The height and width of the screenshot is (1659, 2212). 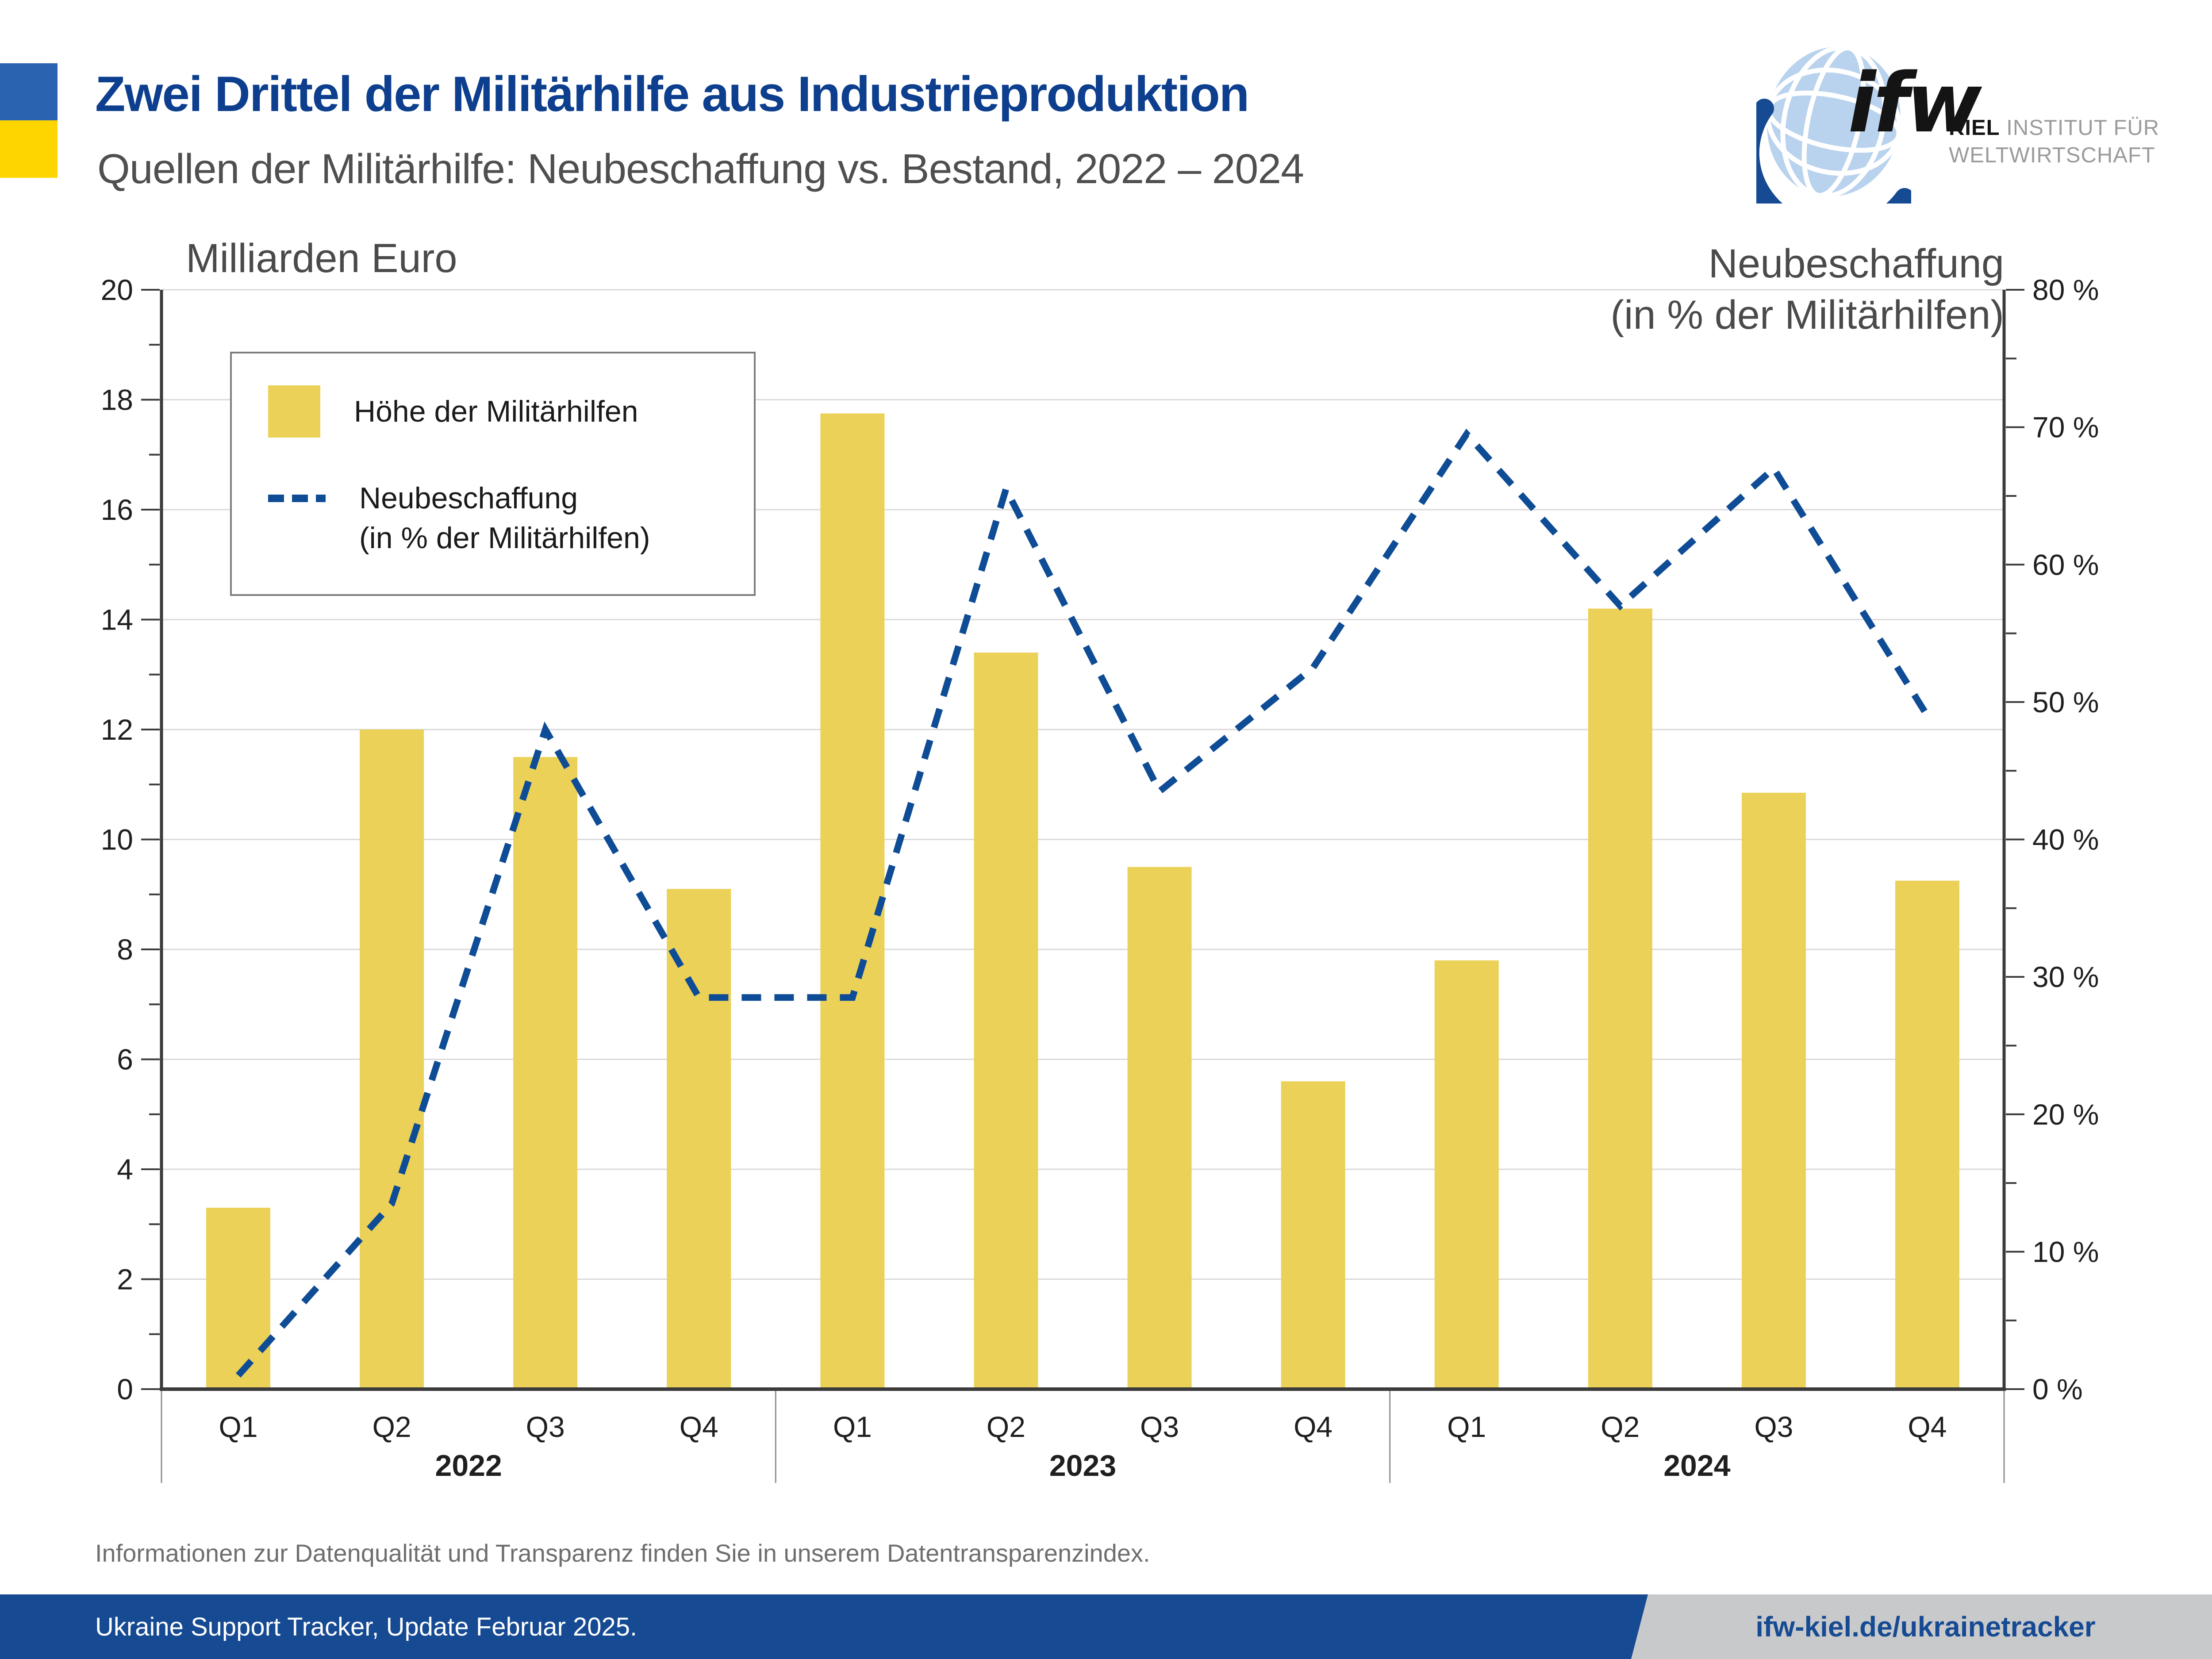 I want to click on bar-2022-Q1, so click(x=239, y=1298).